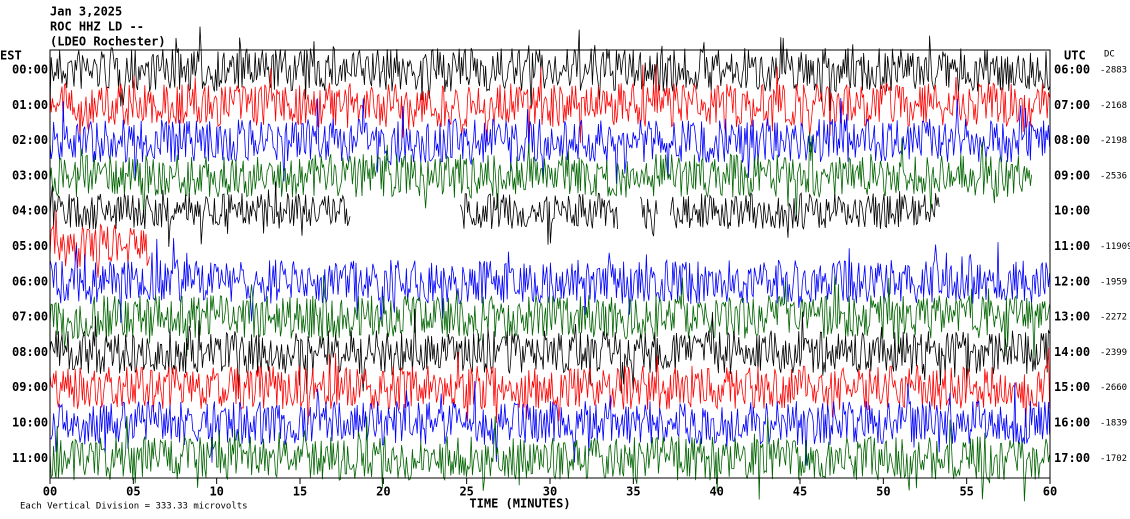  What do you see at coordinates (30, 175) in the screenshot?
I see `y-tick-label: 03:00` at bounding box center [30, 175].